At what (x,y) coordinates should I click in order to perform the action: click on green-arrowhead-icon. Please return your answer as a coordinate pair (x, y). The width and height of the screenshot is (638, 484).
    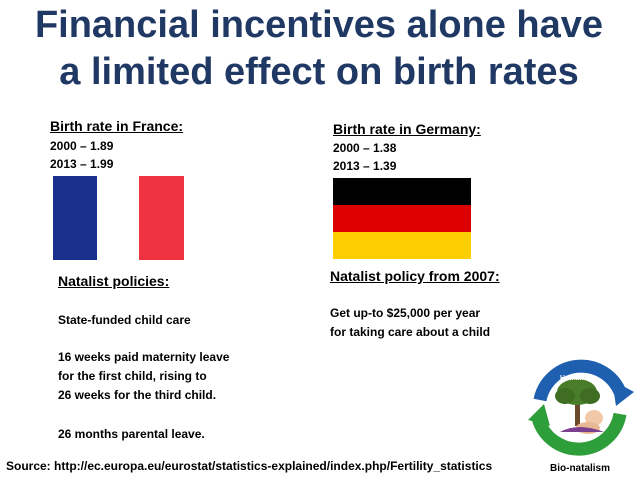
    Looking at the image, I should click on (539, 415).